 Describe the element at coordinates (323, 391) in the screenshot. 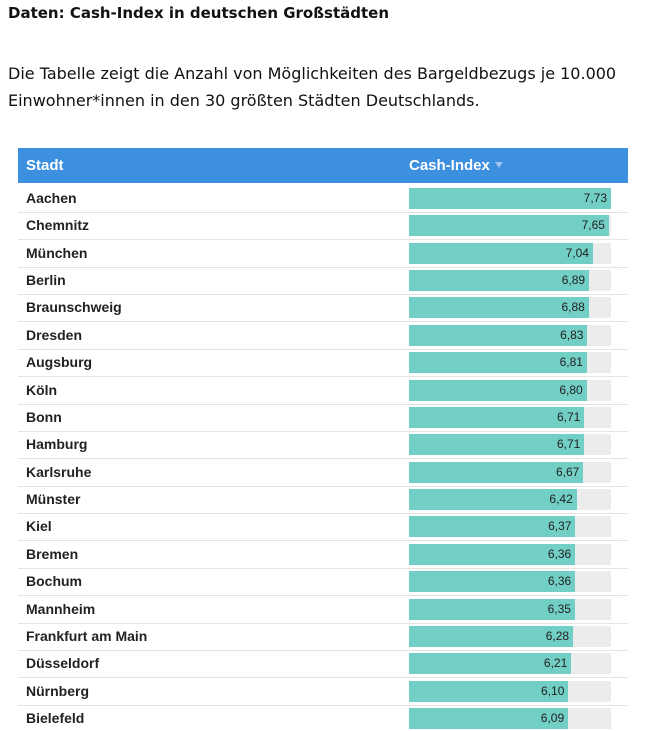

I see `table-row: Köln 6,80` at that location.